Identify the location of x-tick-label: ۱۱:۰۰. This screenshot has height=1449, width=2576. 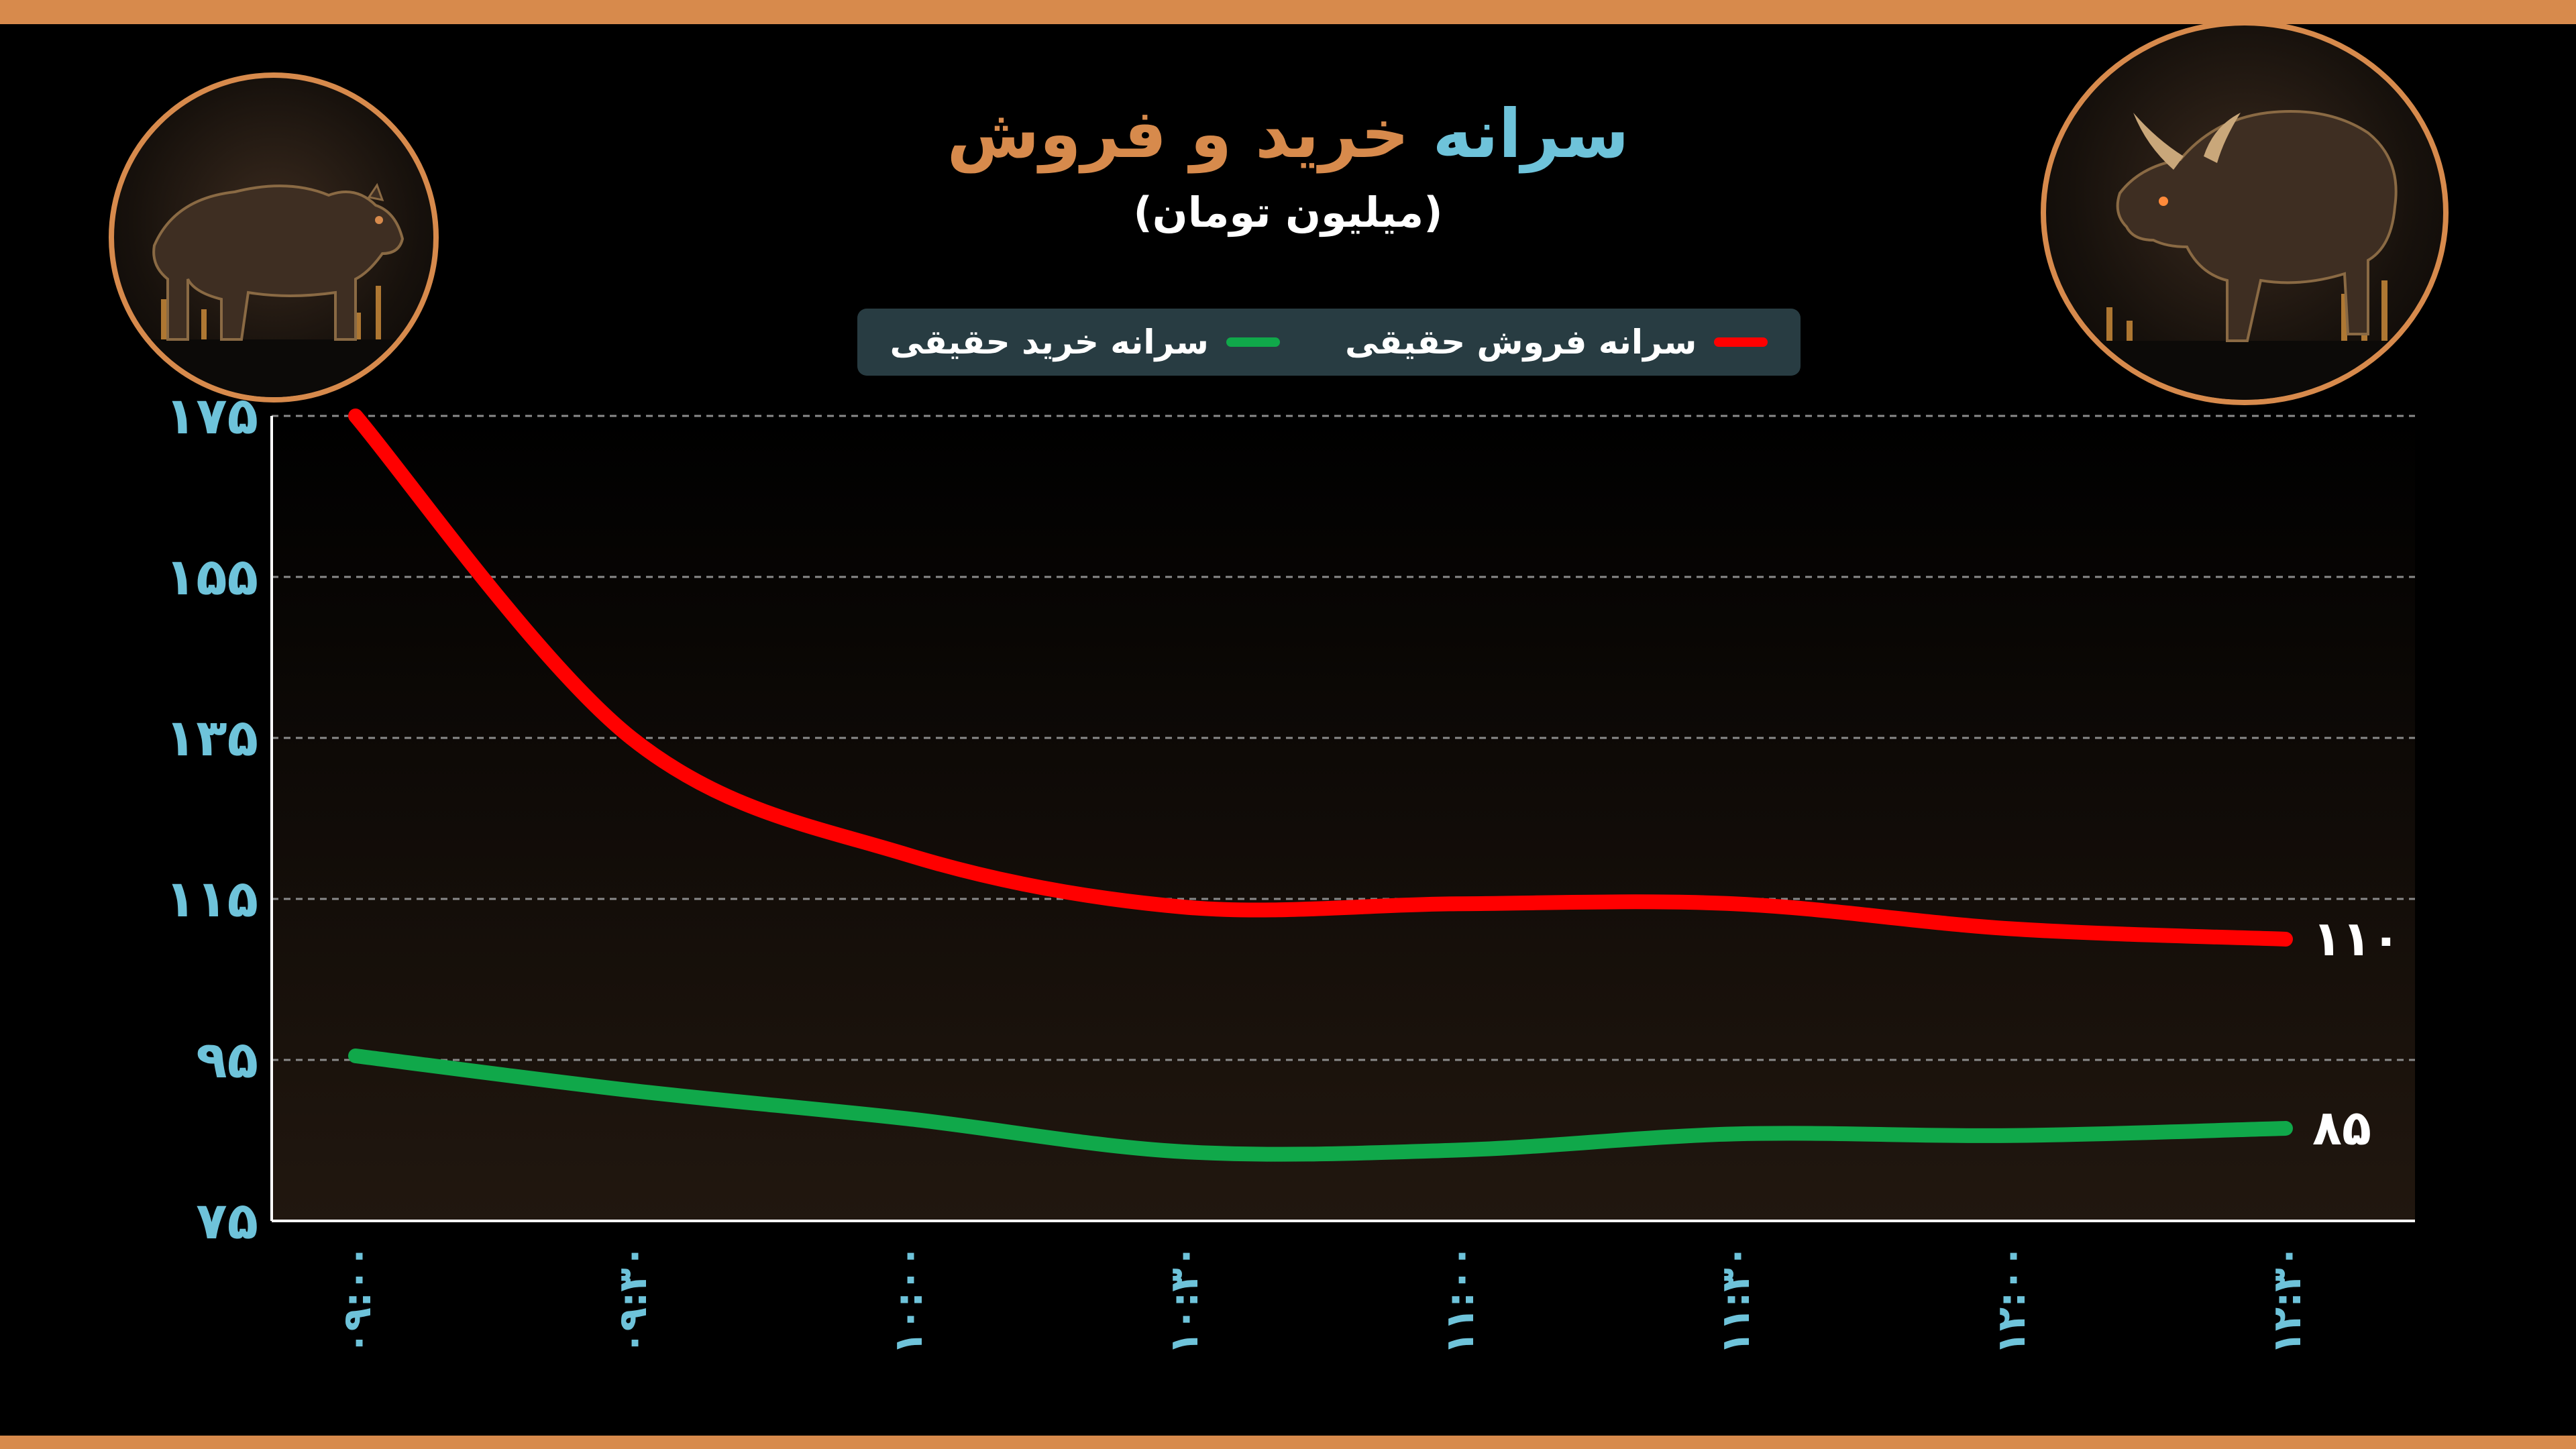
(1460, 1299).